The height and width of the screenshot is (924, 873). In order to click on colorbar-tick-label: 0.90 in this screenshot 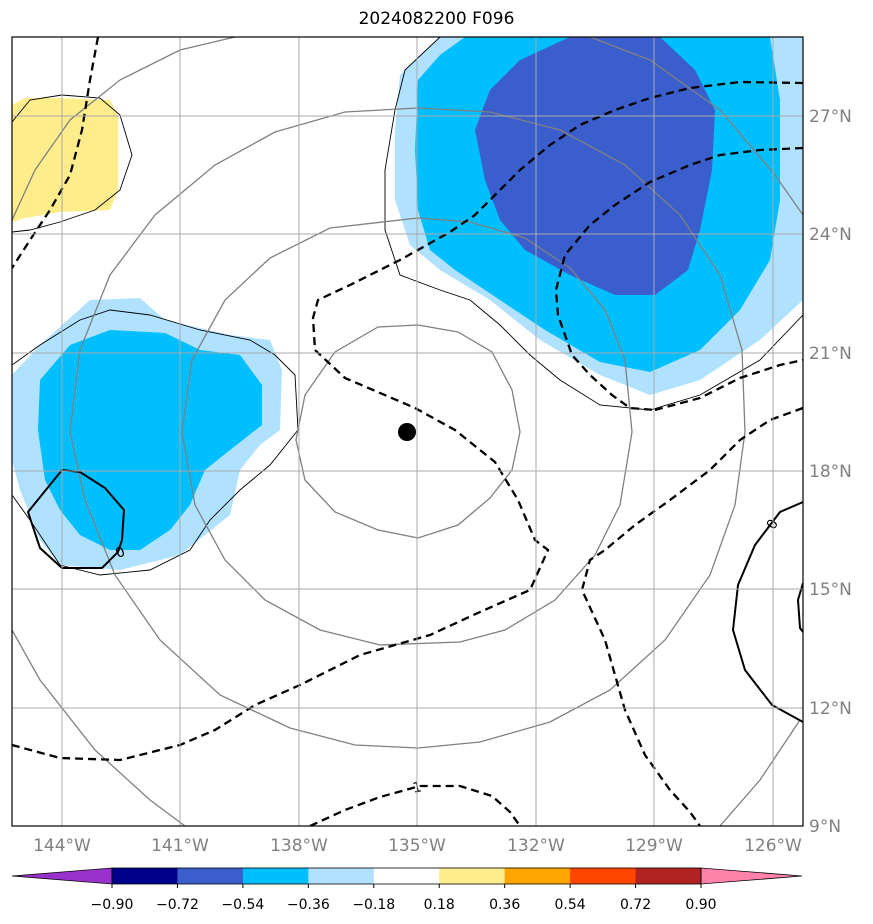, I will do `click(700, 905)`.